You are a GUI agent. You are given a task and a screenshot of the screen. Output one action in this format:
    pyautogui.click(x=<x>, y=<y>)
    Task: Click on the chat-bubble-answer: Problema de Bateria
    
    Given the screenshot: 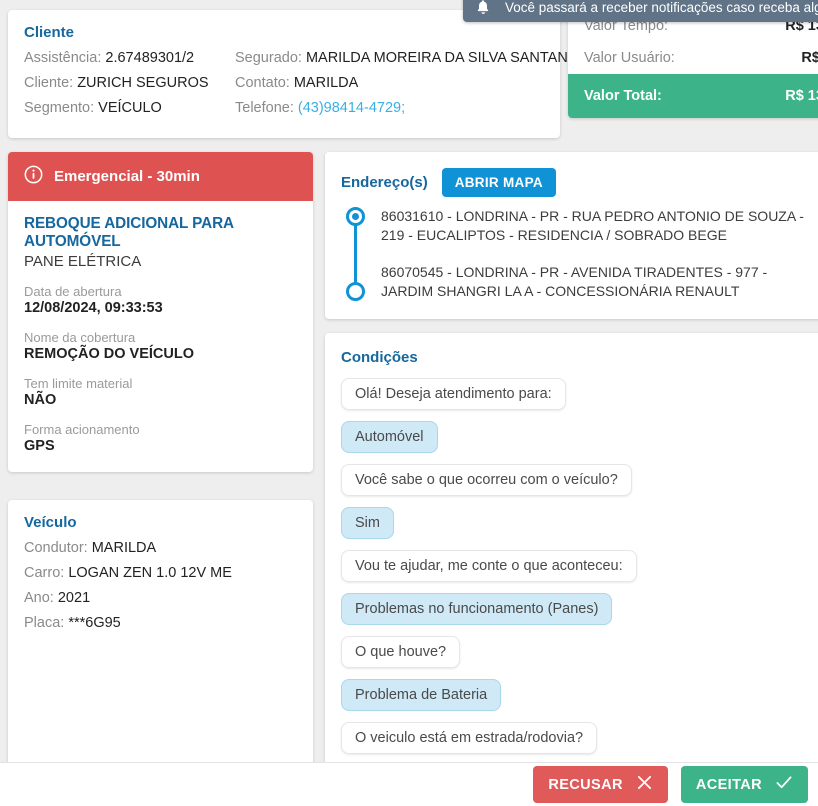 What is the action you would take?
    pyautogui.click(x=421, y=695)
    